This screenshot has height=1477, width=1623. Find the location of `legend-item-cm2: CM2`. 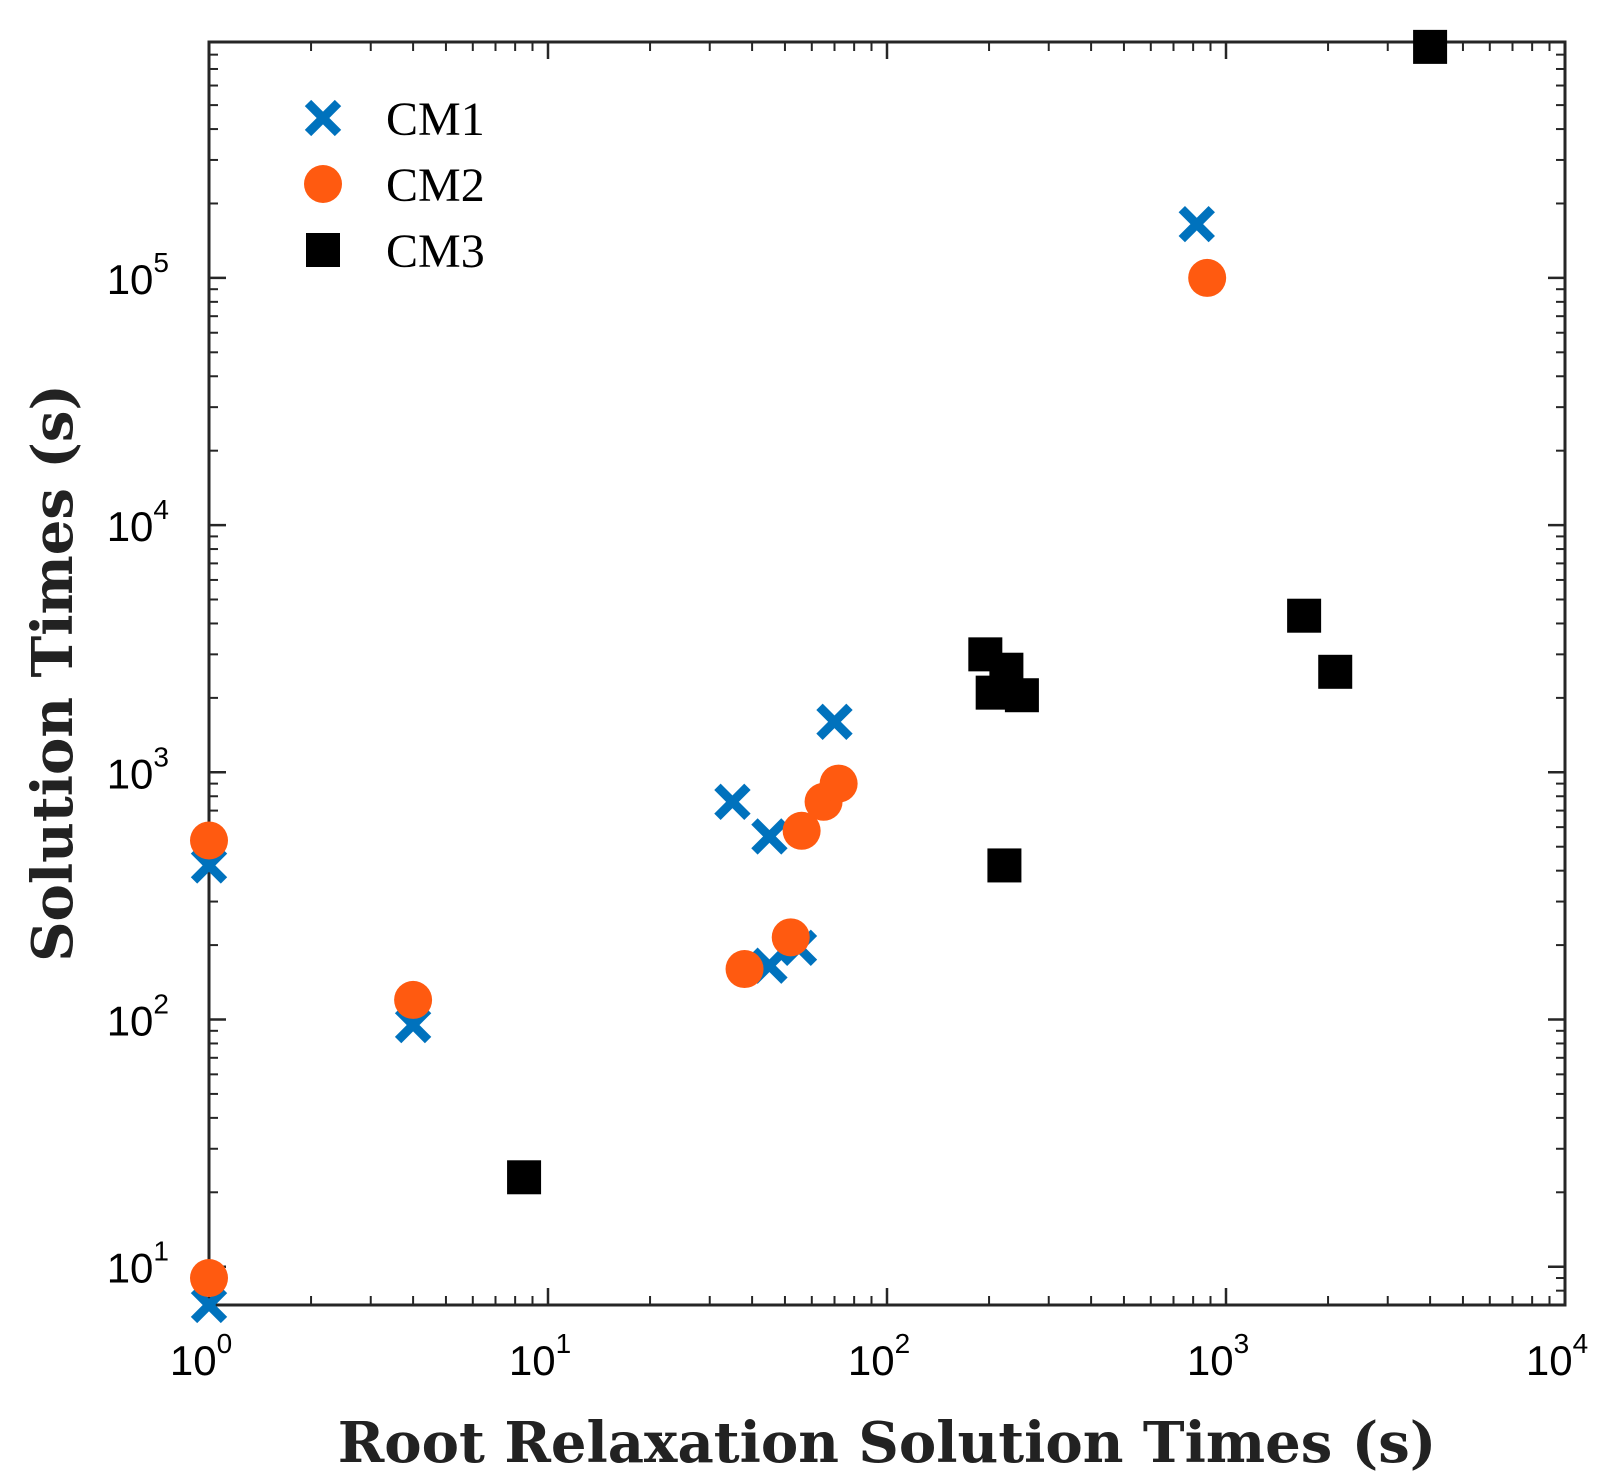

legend-item-cm2: CM2 is located at coordinates (394, 185).